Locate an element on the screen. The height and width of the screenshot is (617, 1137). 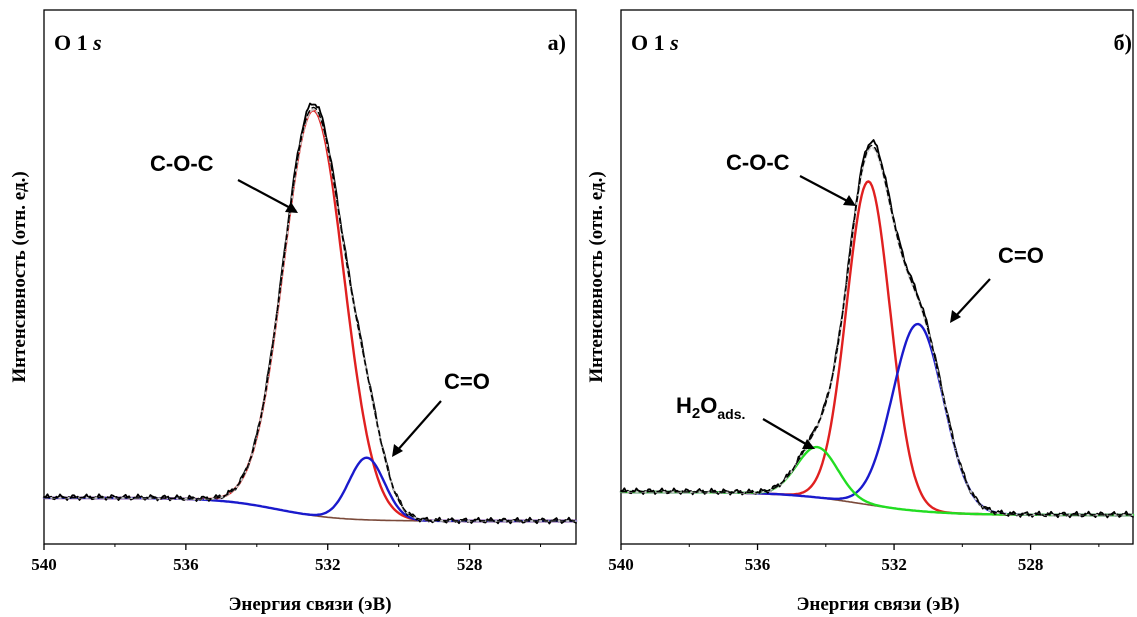
x-ticks-b: 540 536 532 528 is located at coordinates (854, 559).